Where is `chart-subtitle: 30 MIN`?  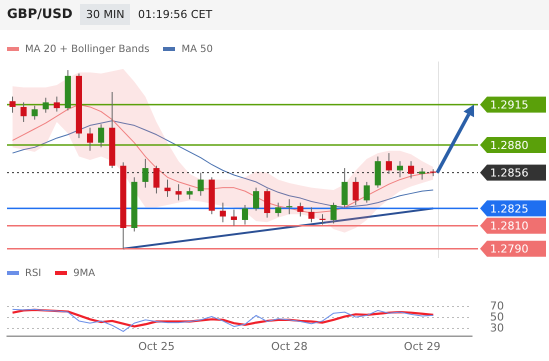
chart-subtitle: 30 MIN is located at coordinates (105, 14).